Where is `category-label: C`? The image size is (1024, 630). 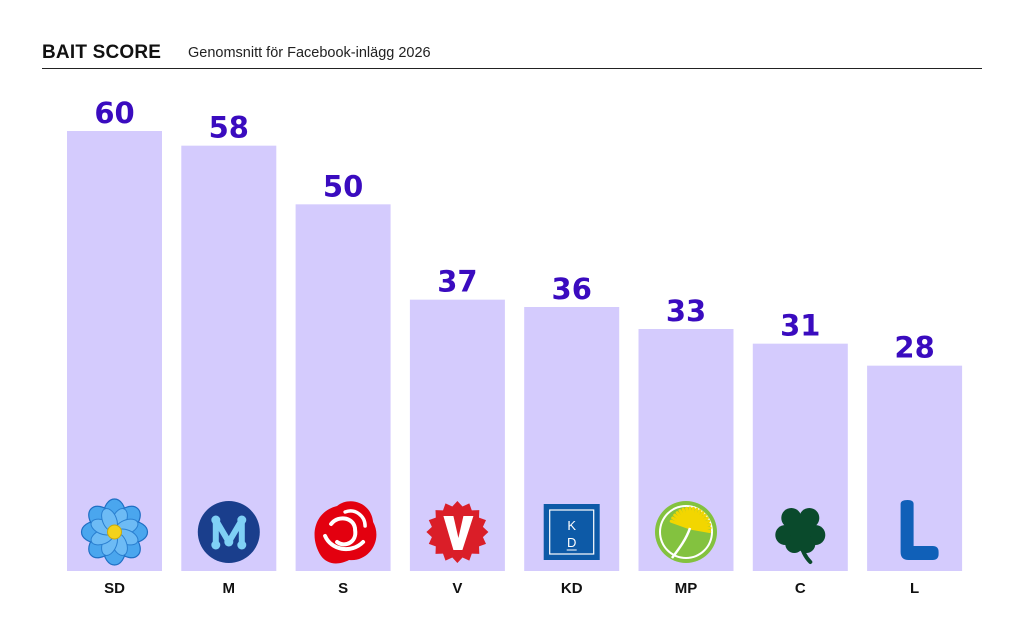 category-label: C is located at coordinates (800, 588).